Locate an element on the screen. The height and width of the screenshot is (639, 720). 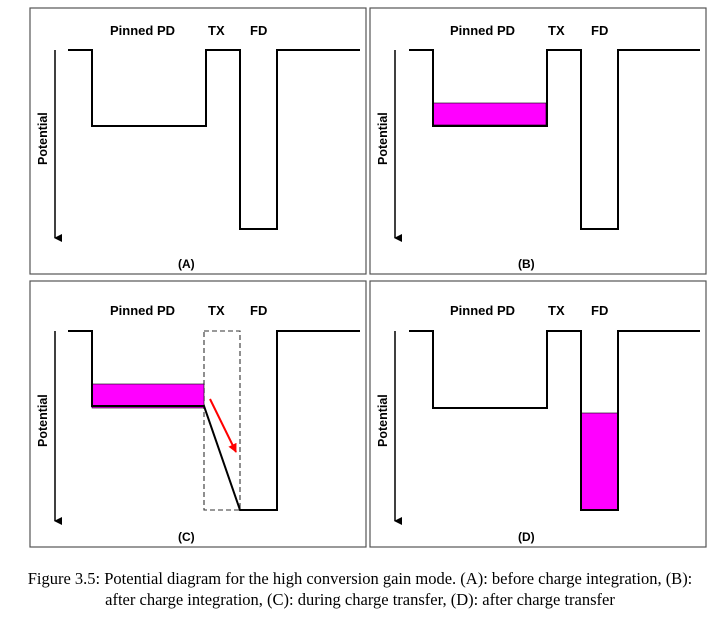
panel-c-tag: (C) is located at coordinates (186, 537).